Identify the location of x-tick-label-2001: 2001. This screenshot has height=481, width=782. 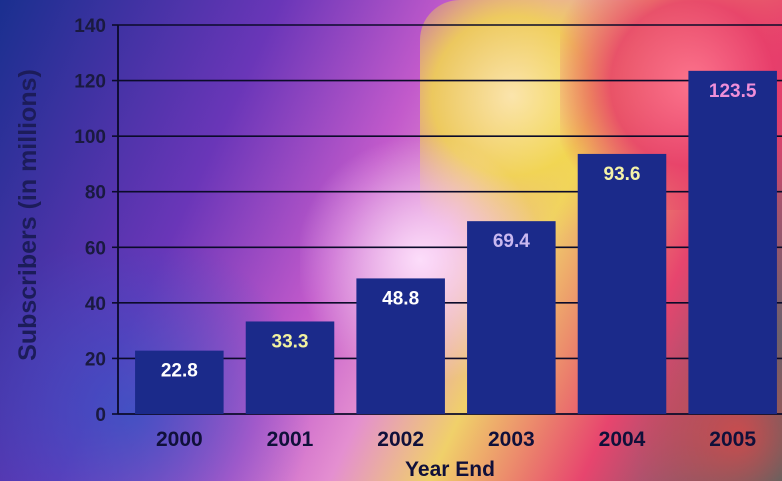
(290, 439).